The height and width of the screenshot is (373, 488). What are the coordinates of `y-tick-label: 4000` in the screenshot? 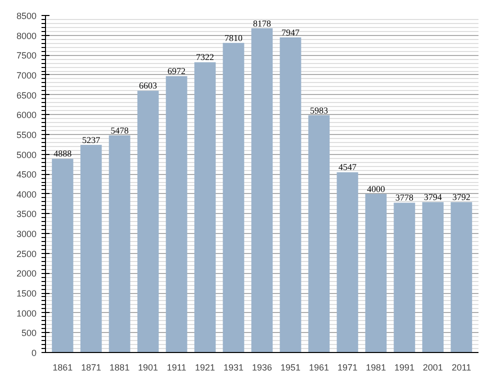 It's located at (26, 194).